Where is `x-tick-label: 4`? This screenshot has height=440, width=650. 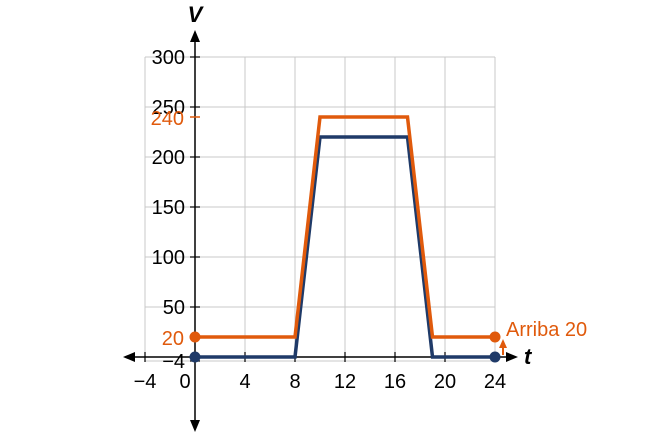
x-tick-label: 4 is located at coordinates (244, 382).